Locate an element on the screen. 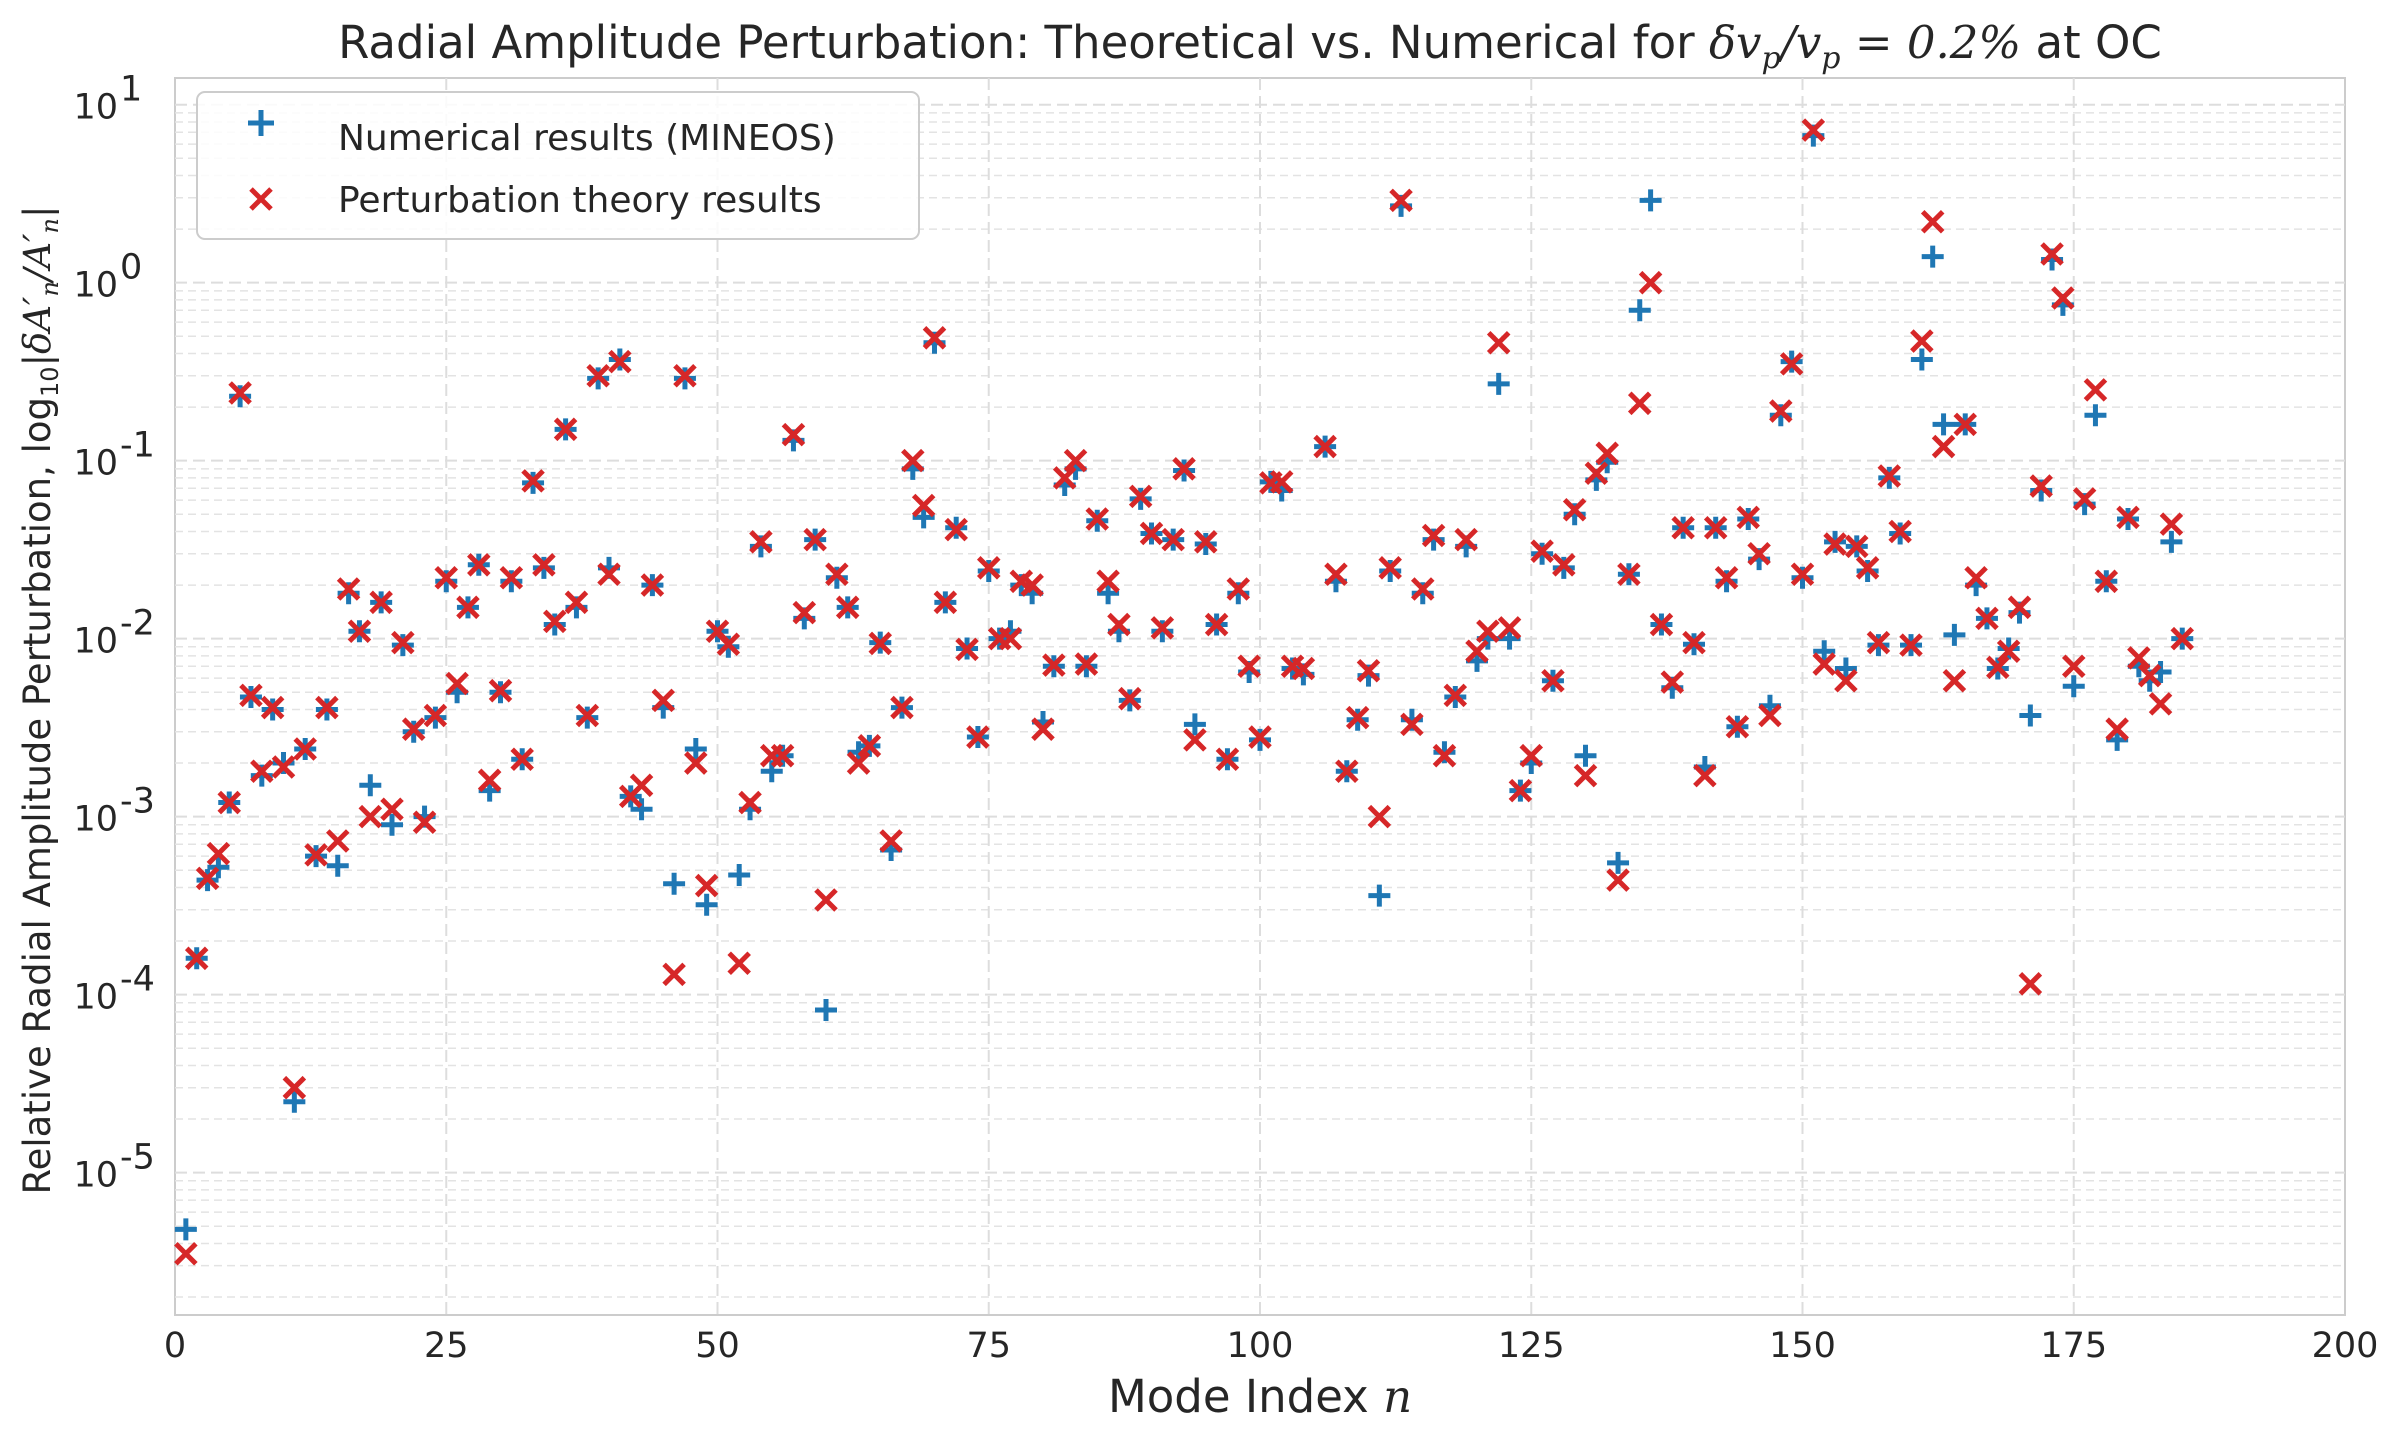  y-tick-label: 10 is located at coordinates (95, 108).